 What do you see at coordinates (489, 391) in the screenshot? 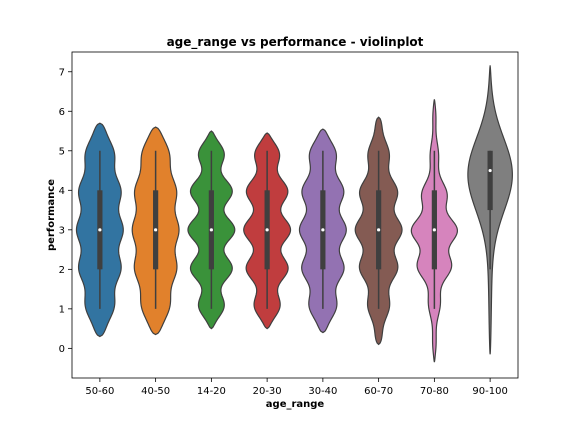
I see `x-tick-label: 90-100` at bounding box center [489, 391].